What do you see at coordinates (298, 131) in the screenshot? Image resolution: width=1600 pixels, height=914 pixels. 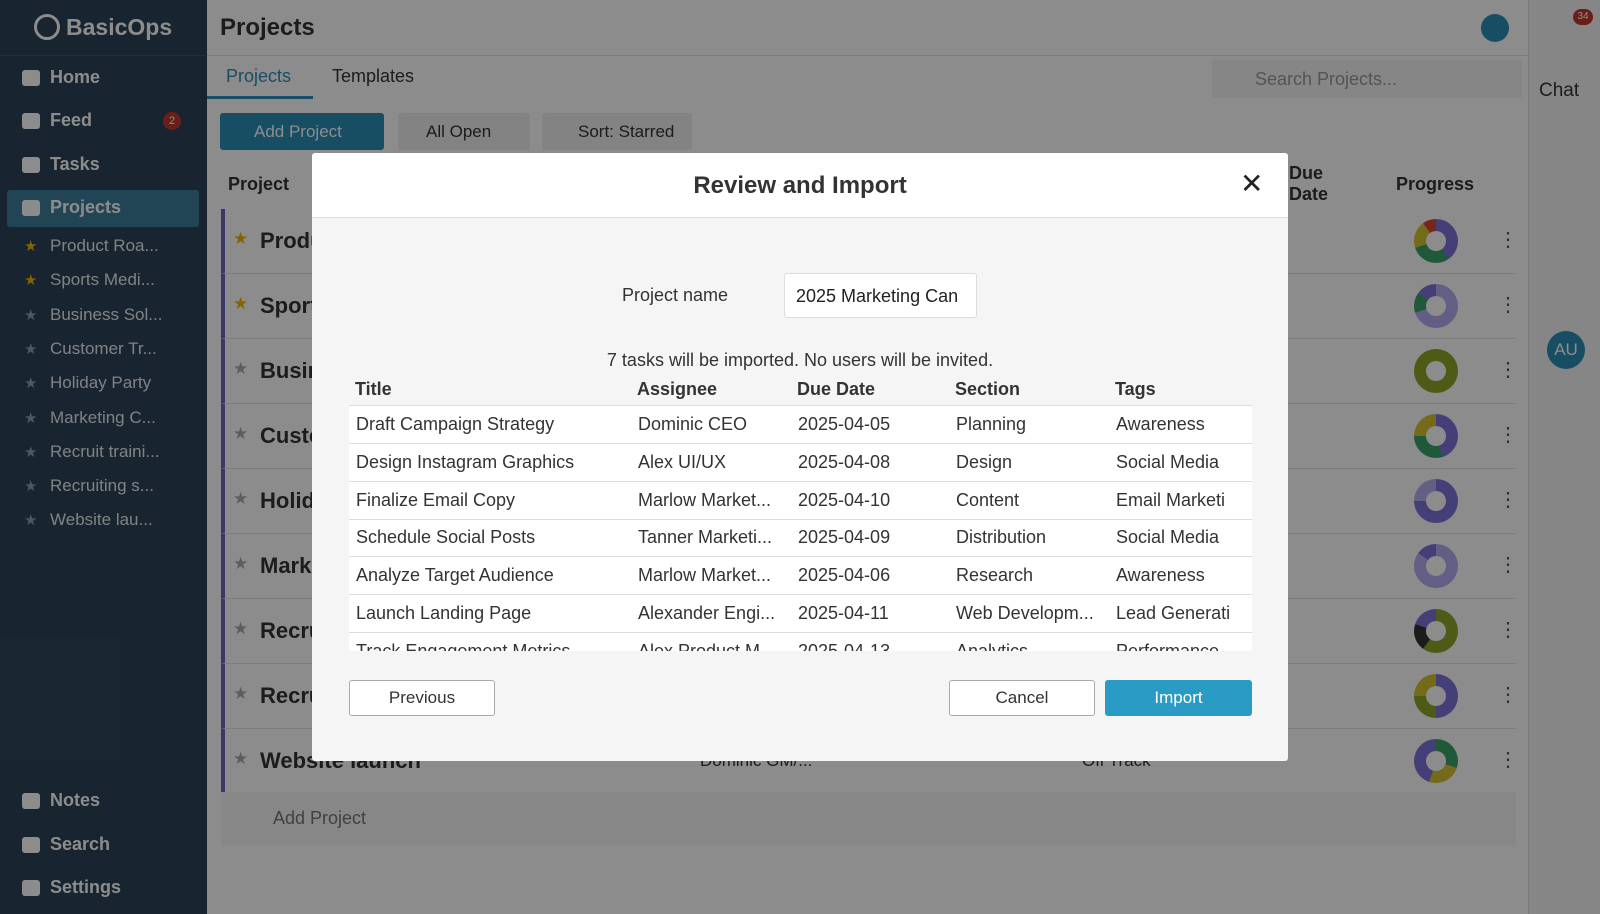 I see `button-label: Add Project` at bounding box center [298, 131].